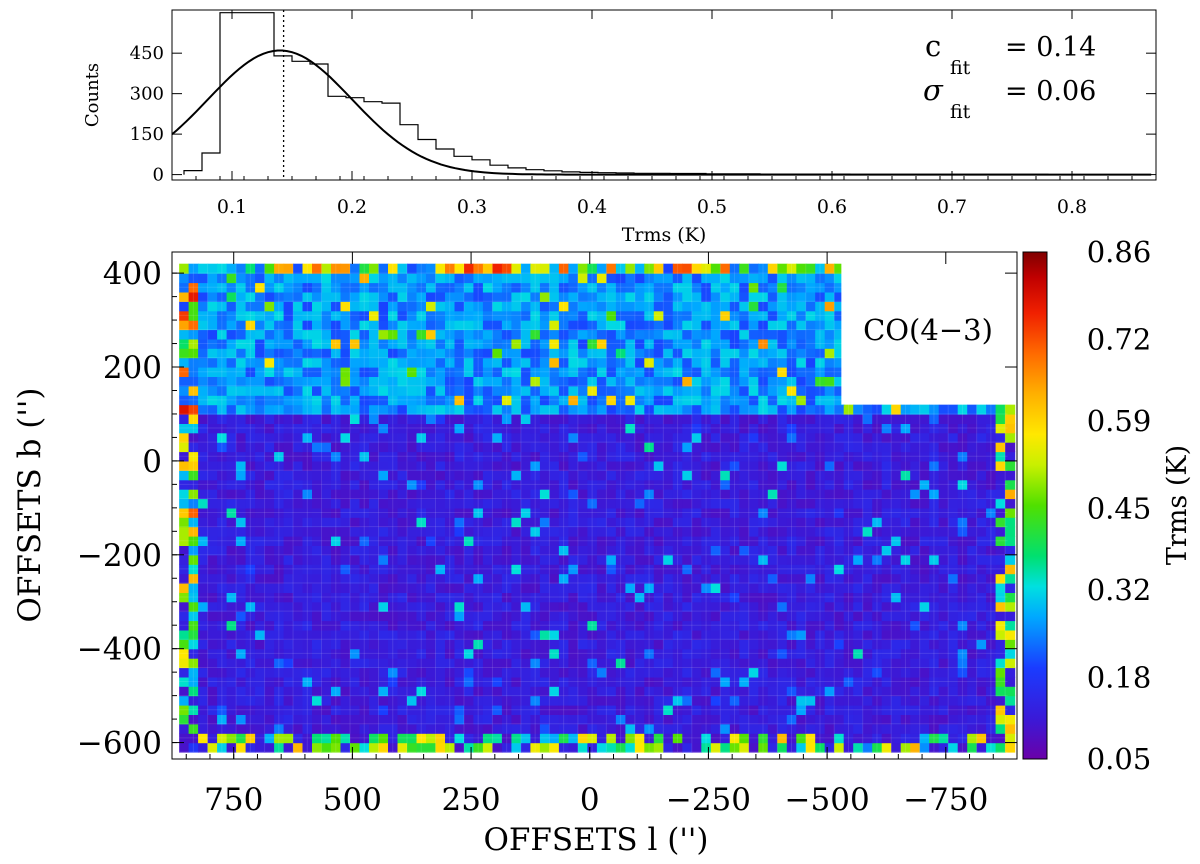 This screenshot has width=1200, height=864. What do you see at coordinates (592, 207) in the screenshot?
I see `histogram-x-tick-label: 0.4` at bounding box center [592, 207].